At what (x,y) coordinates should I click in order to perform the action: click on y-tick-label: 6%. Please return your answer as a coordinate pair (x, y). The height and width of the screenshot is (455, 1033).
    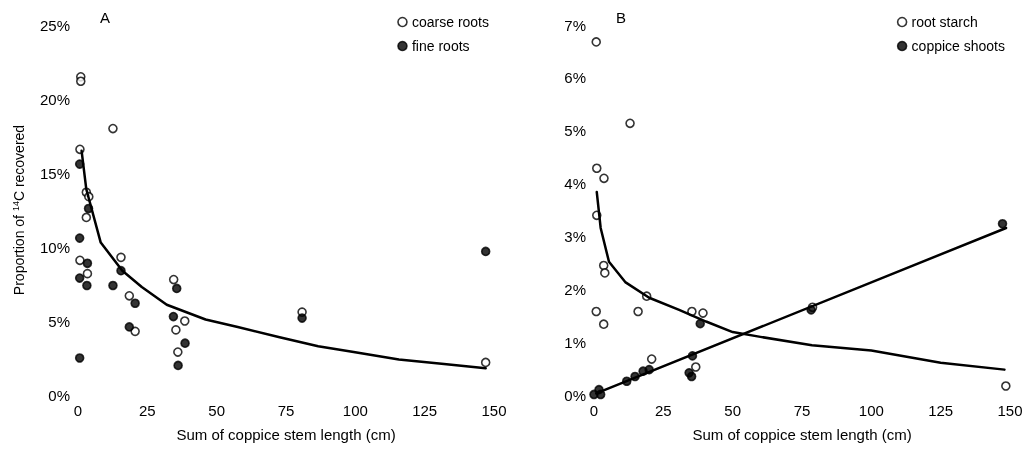
    Looking at the image, I should click on (575, 78).